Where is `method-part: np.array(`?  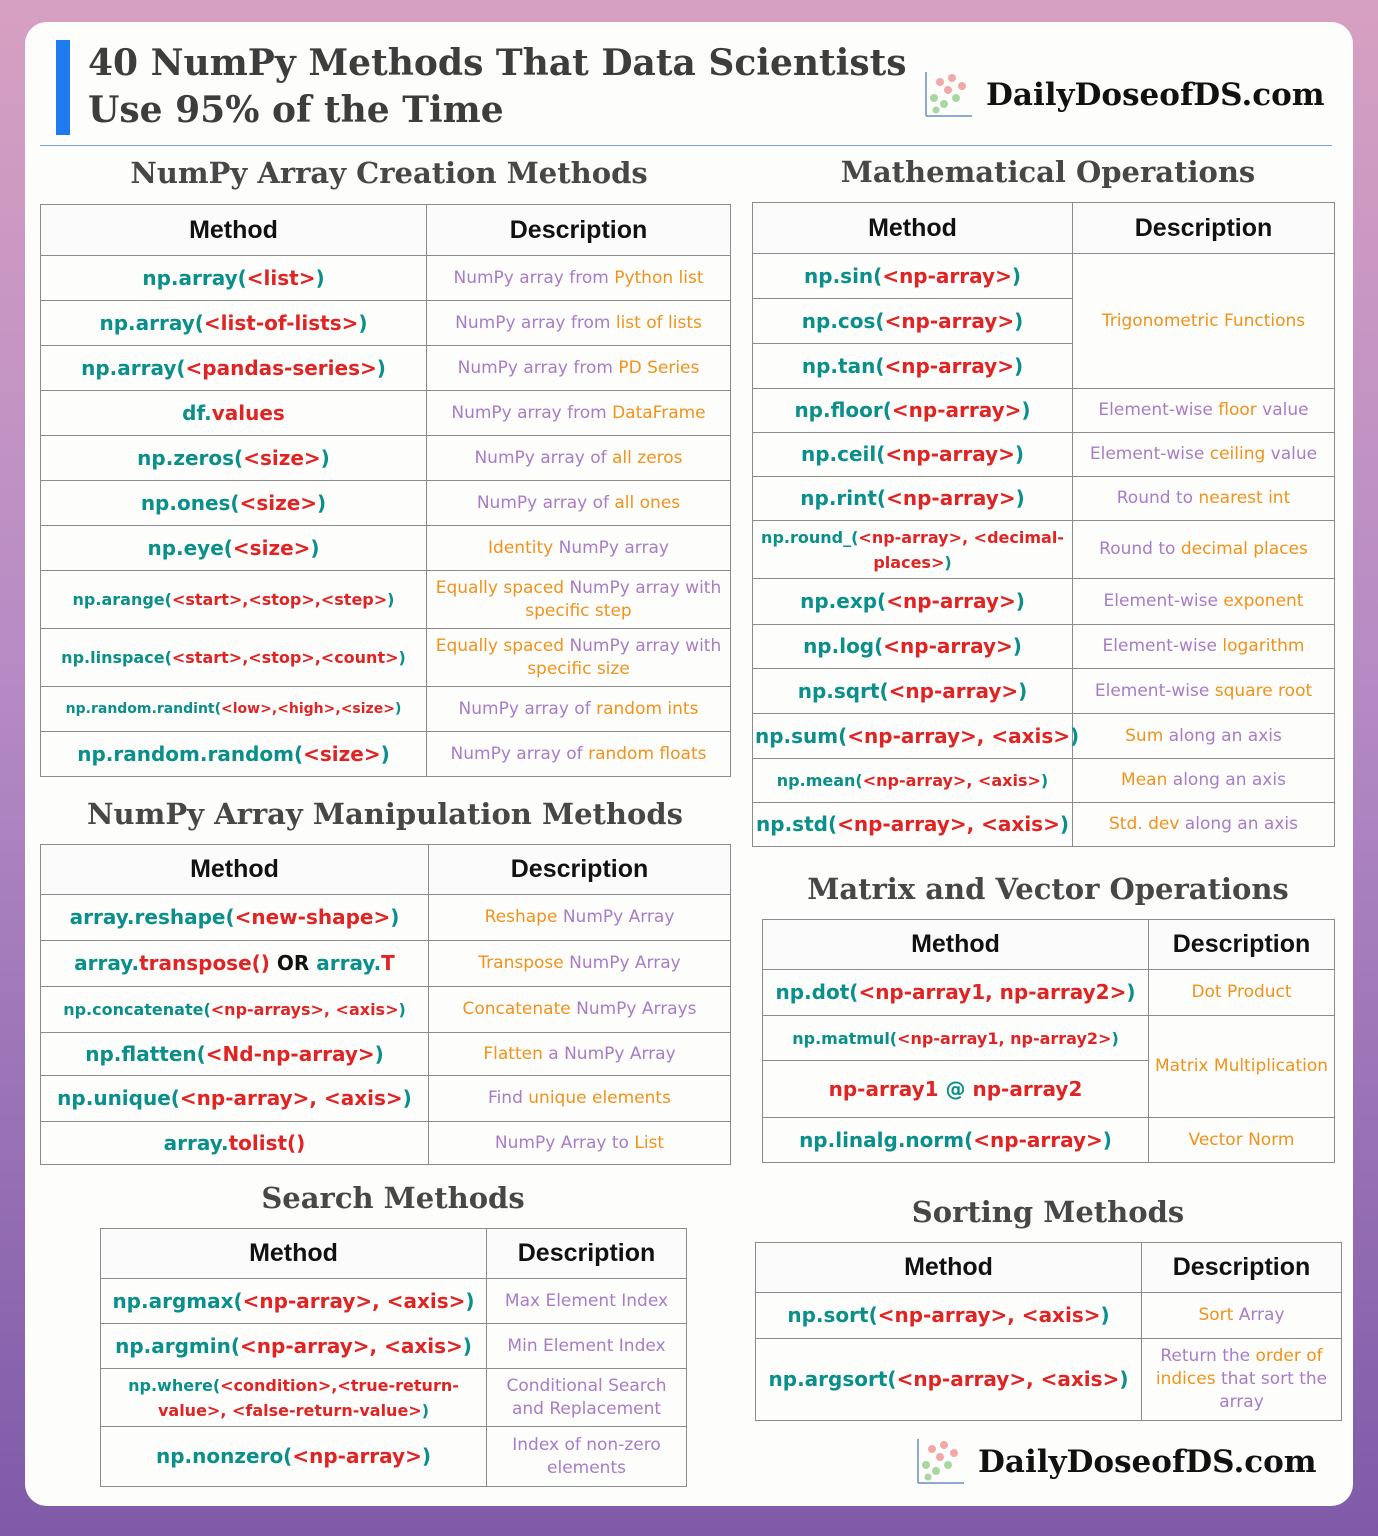
method-part: np.array( is located at coordinates (133, 367).